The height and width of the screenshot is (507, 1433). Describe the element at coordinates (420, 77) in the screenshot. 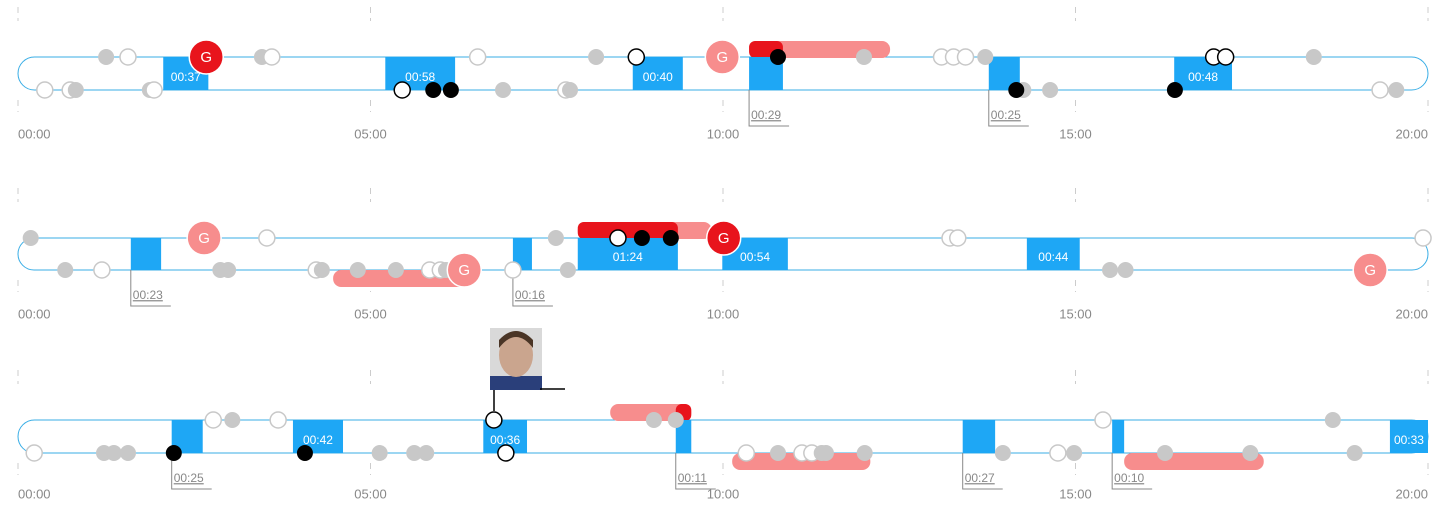

I see `powerplay-duration: 00:58` at that location.